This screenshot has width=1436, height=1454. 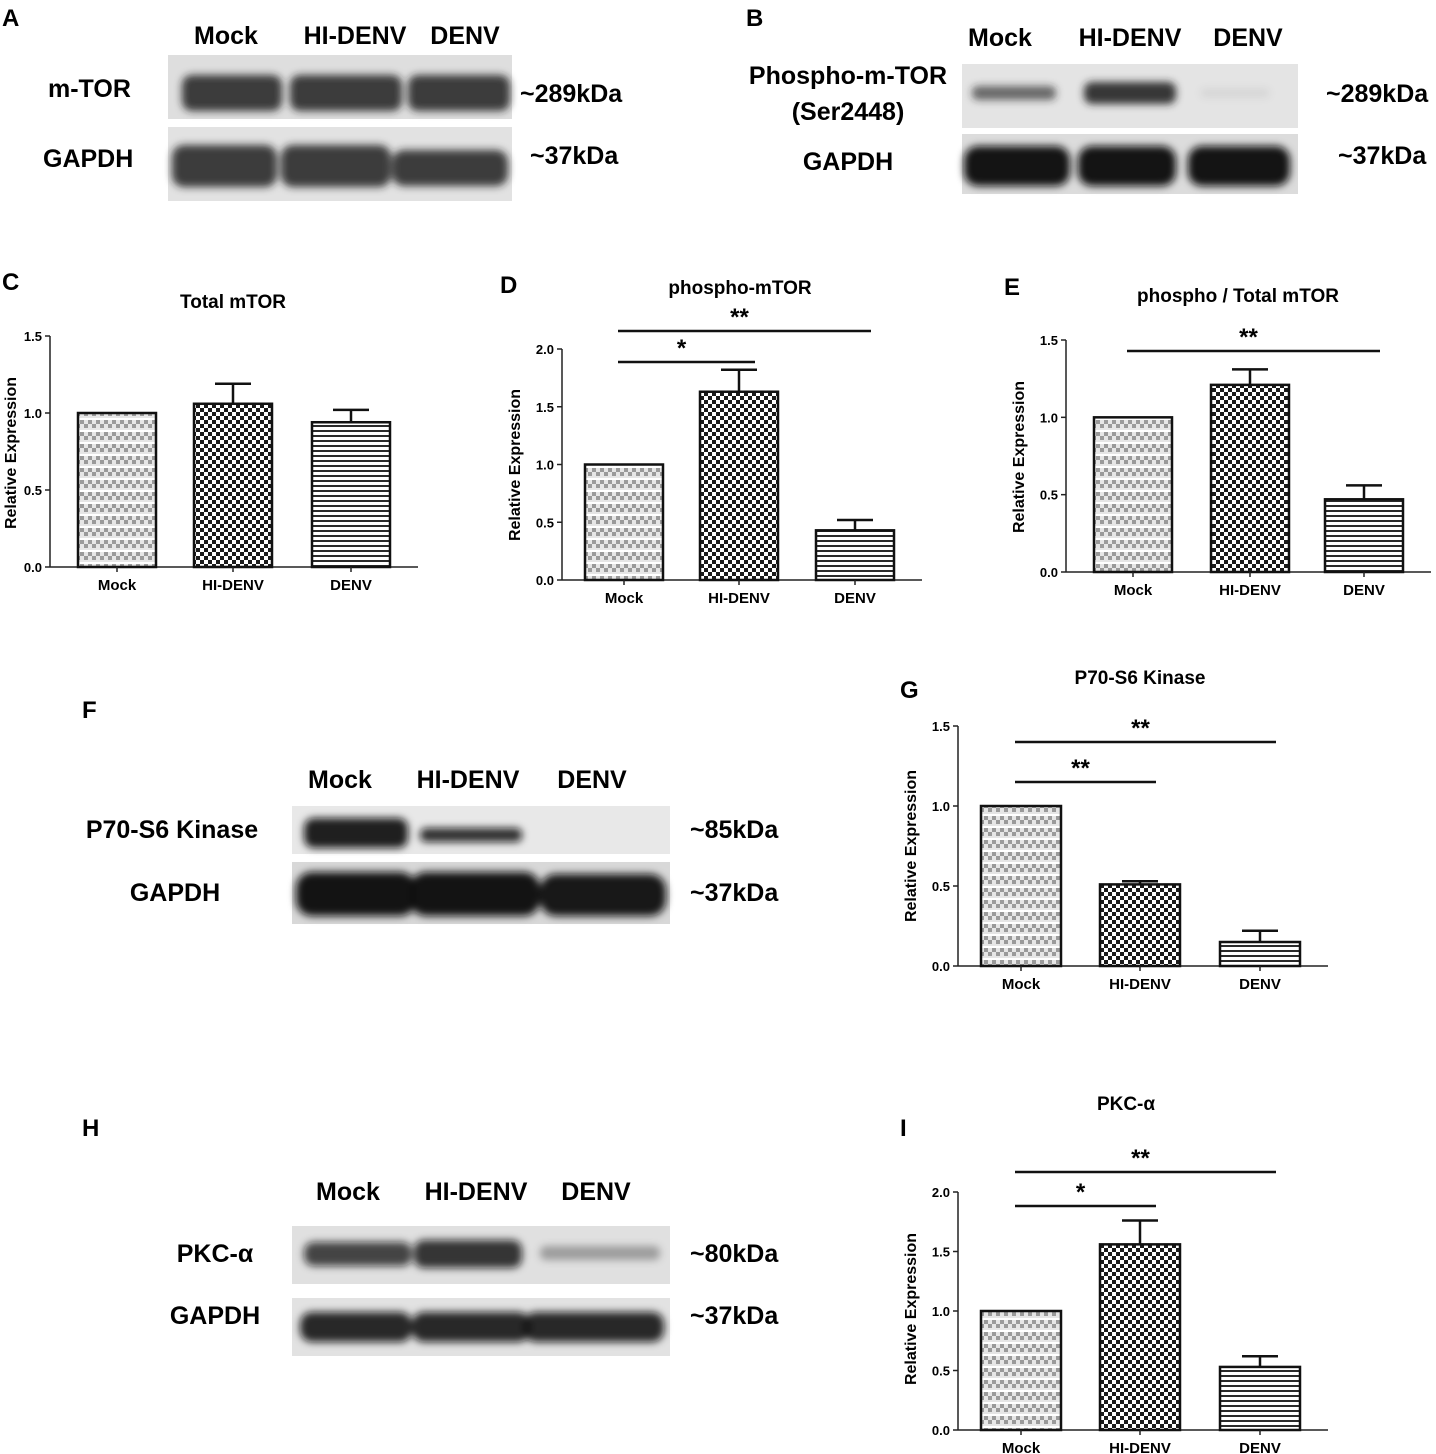 What do you see at coordinates (1130, 854) in the screenshot?
I see `chart-body: 0.0 0.5 1.0 1.5 Mock HI-DENV DENV ** **` at bounding box center [1130, 854].